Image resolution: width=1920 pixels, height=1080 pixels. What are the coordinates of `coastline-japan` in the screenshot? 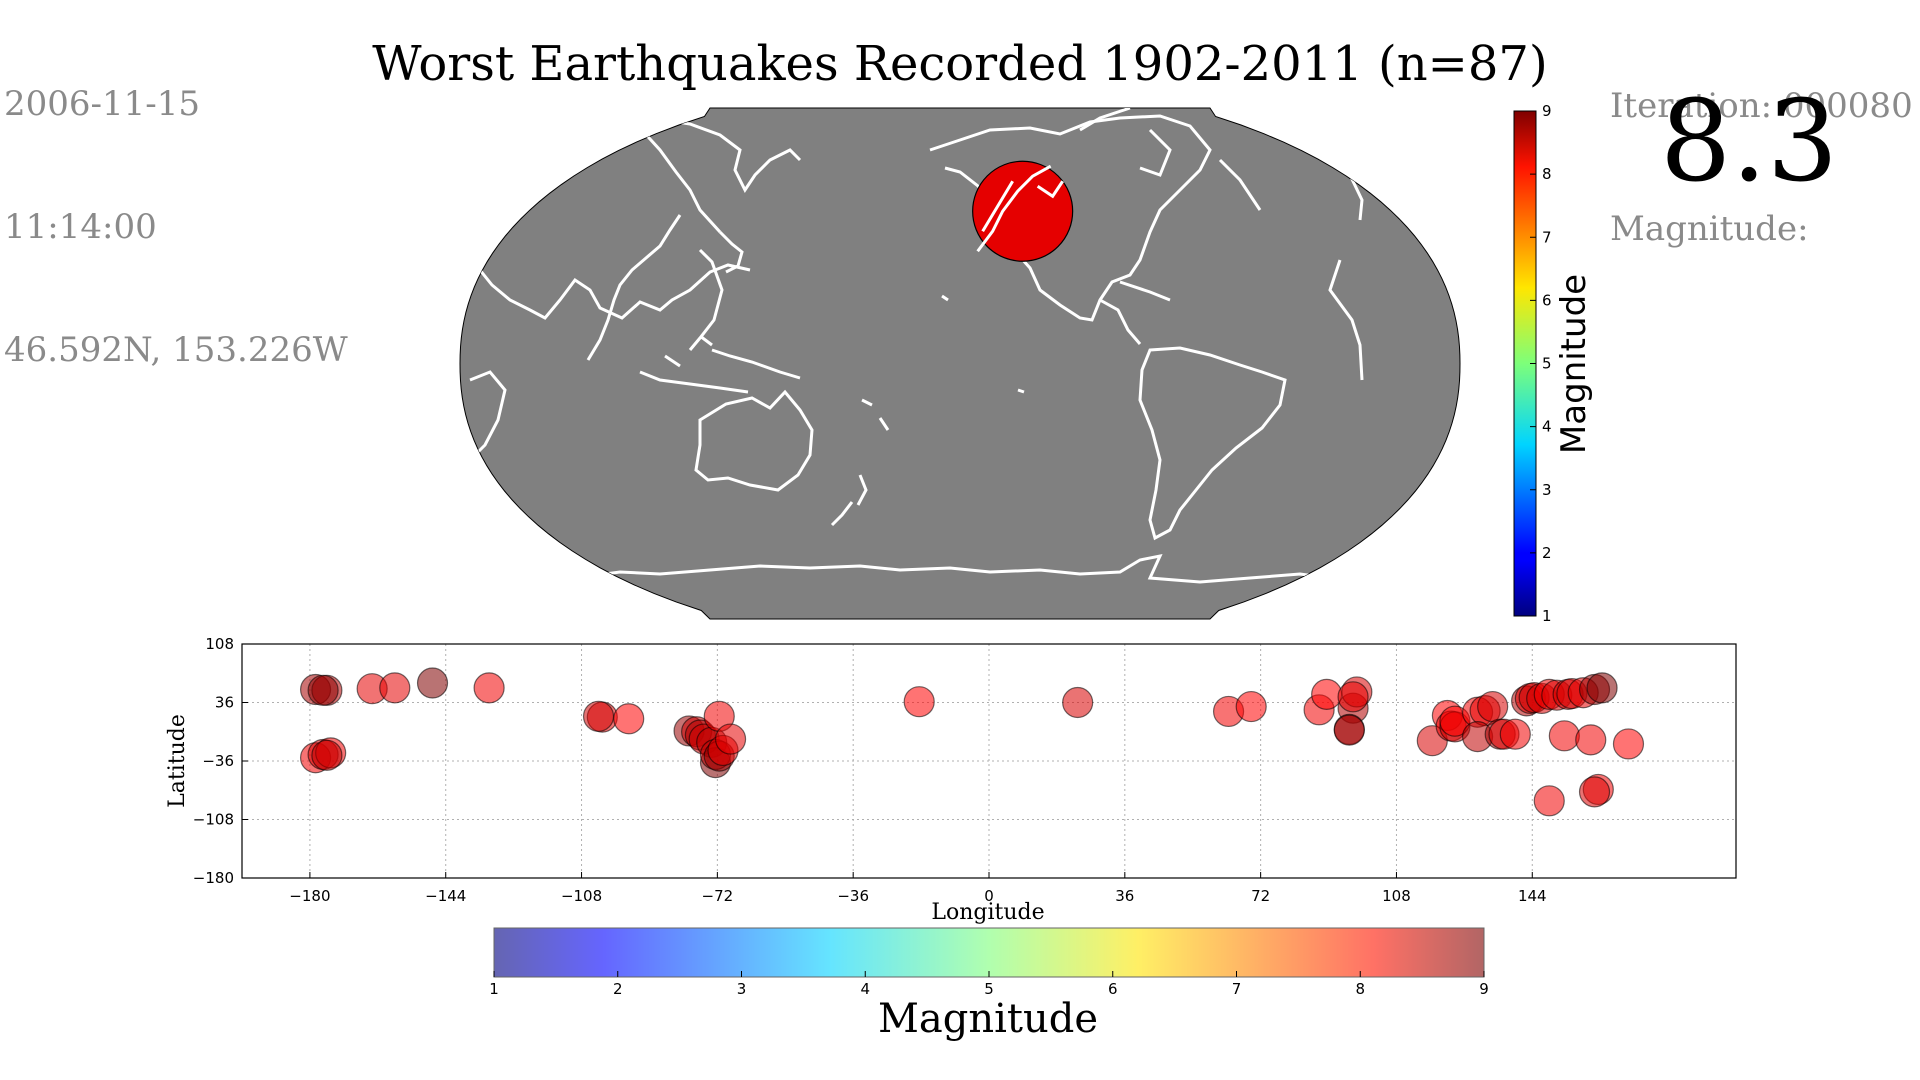 It's located at (731, 252).